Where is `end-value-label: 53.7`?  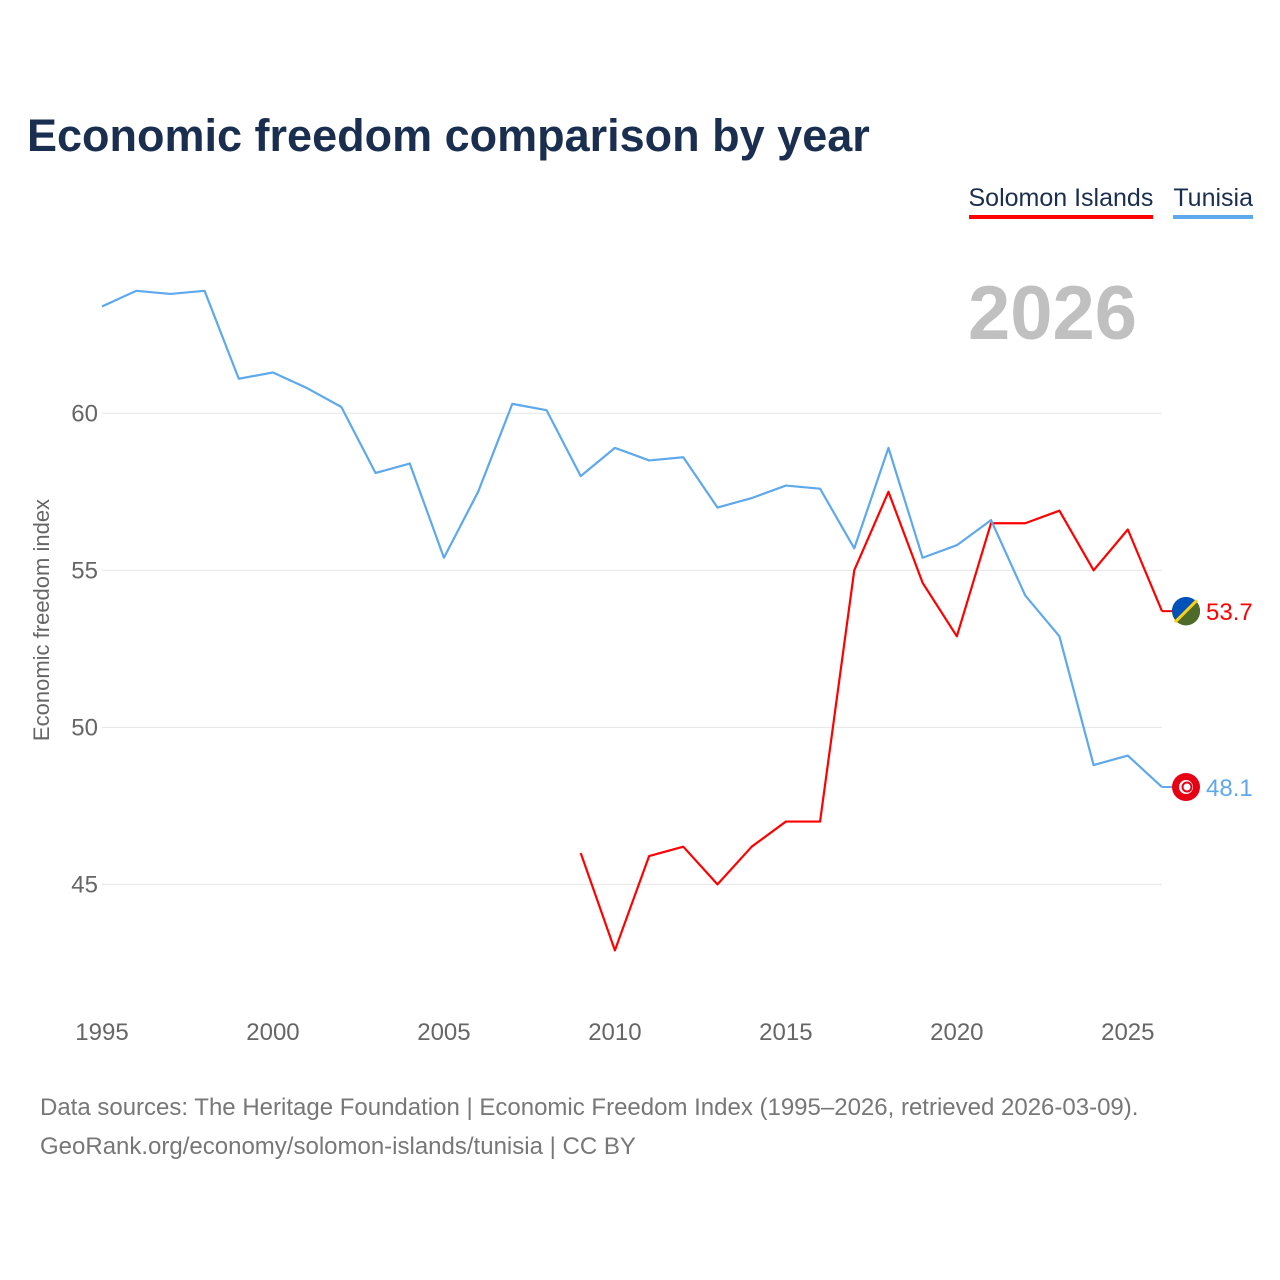
end-value-label: 53.7 is located at coordinates (1229, 612).